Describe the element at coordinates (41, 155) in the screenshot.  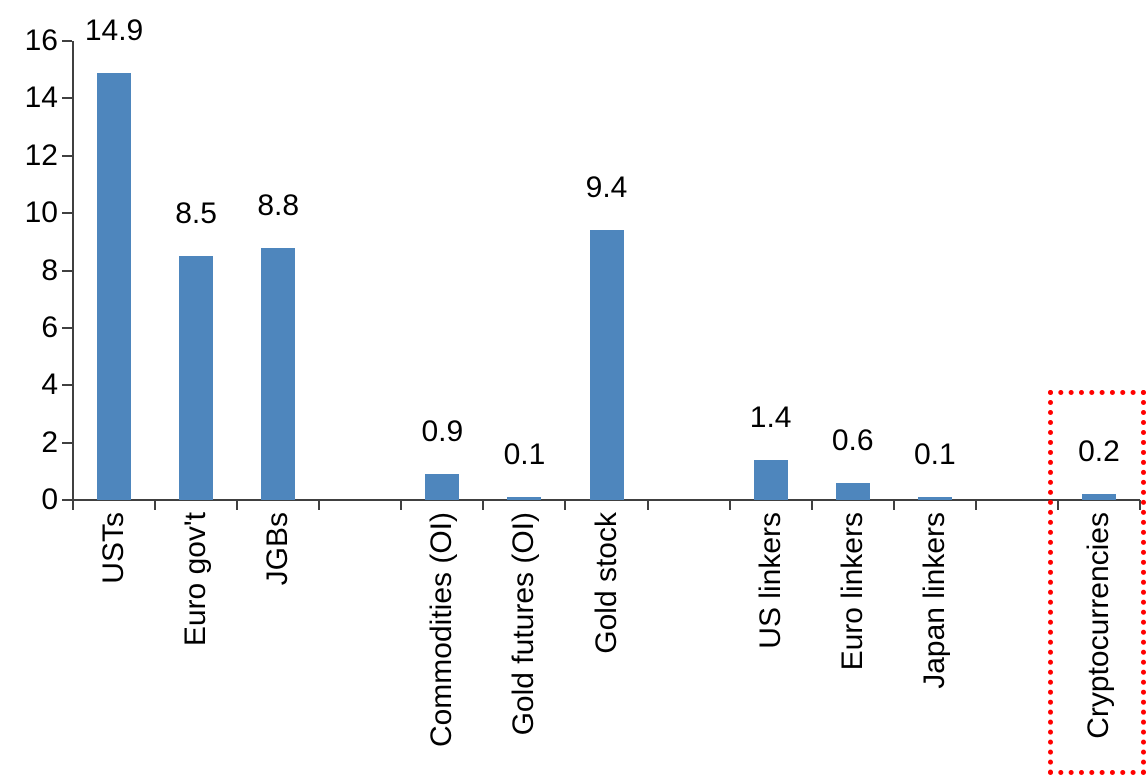
I see `y-tick-label: 12` at that location.